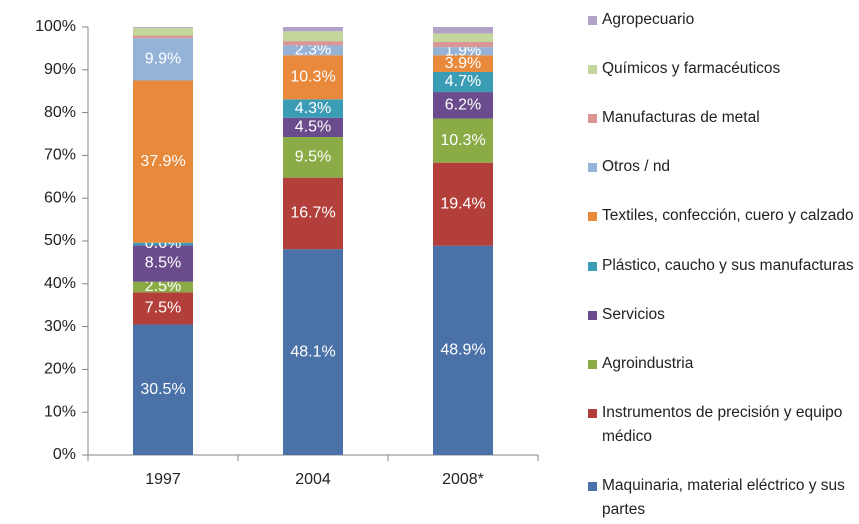  I want to click on data-label: 9.5%, so click(313, 157).